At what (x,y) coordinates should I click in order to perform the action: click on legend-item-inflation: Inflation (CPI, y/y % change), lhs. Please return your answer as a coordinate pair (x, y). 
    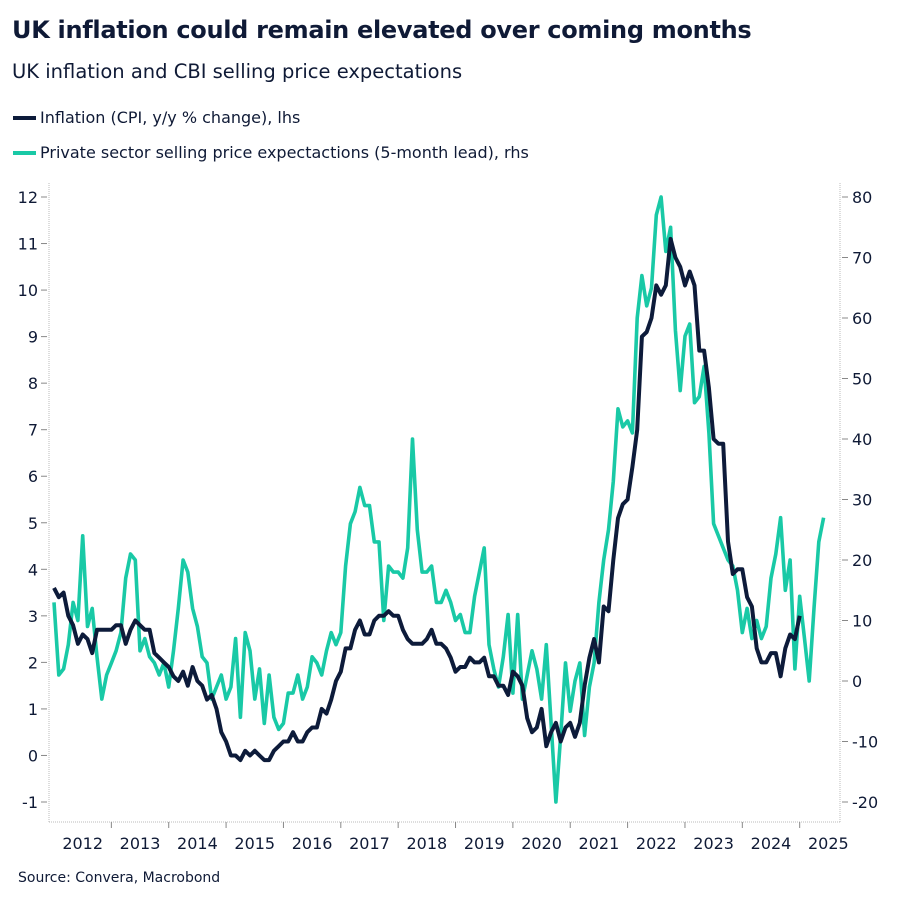
    Looking at the image, I should click on (156, 117).